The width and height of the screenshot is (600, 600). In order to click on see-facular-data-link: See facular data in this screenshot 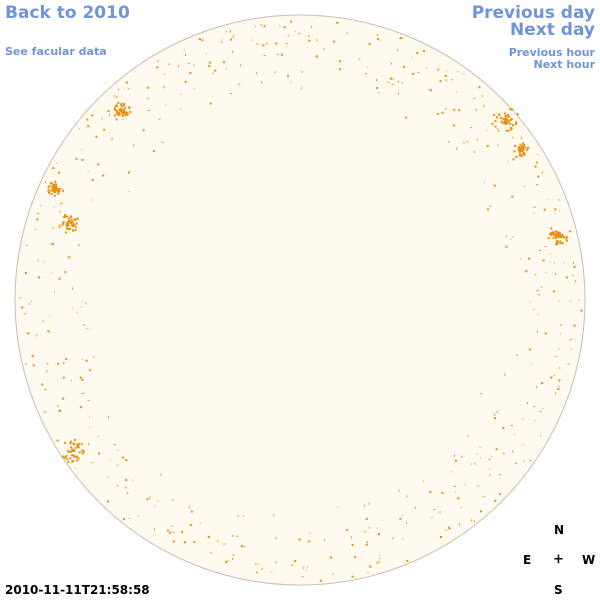, I will do `click(56, 51)`.